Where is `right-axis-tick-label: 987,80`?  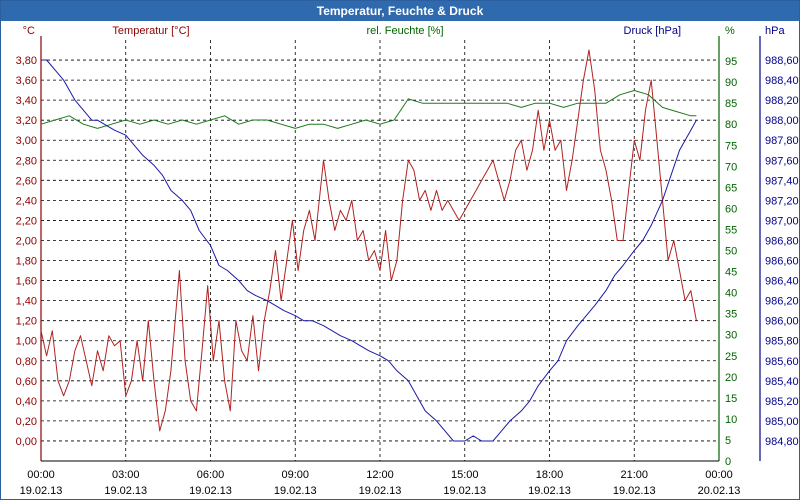
right-axis-tick-label: 987,80 is located at coordinates (782, 141).